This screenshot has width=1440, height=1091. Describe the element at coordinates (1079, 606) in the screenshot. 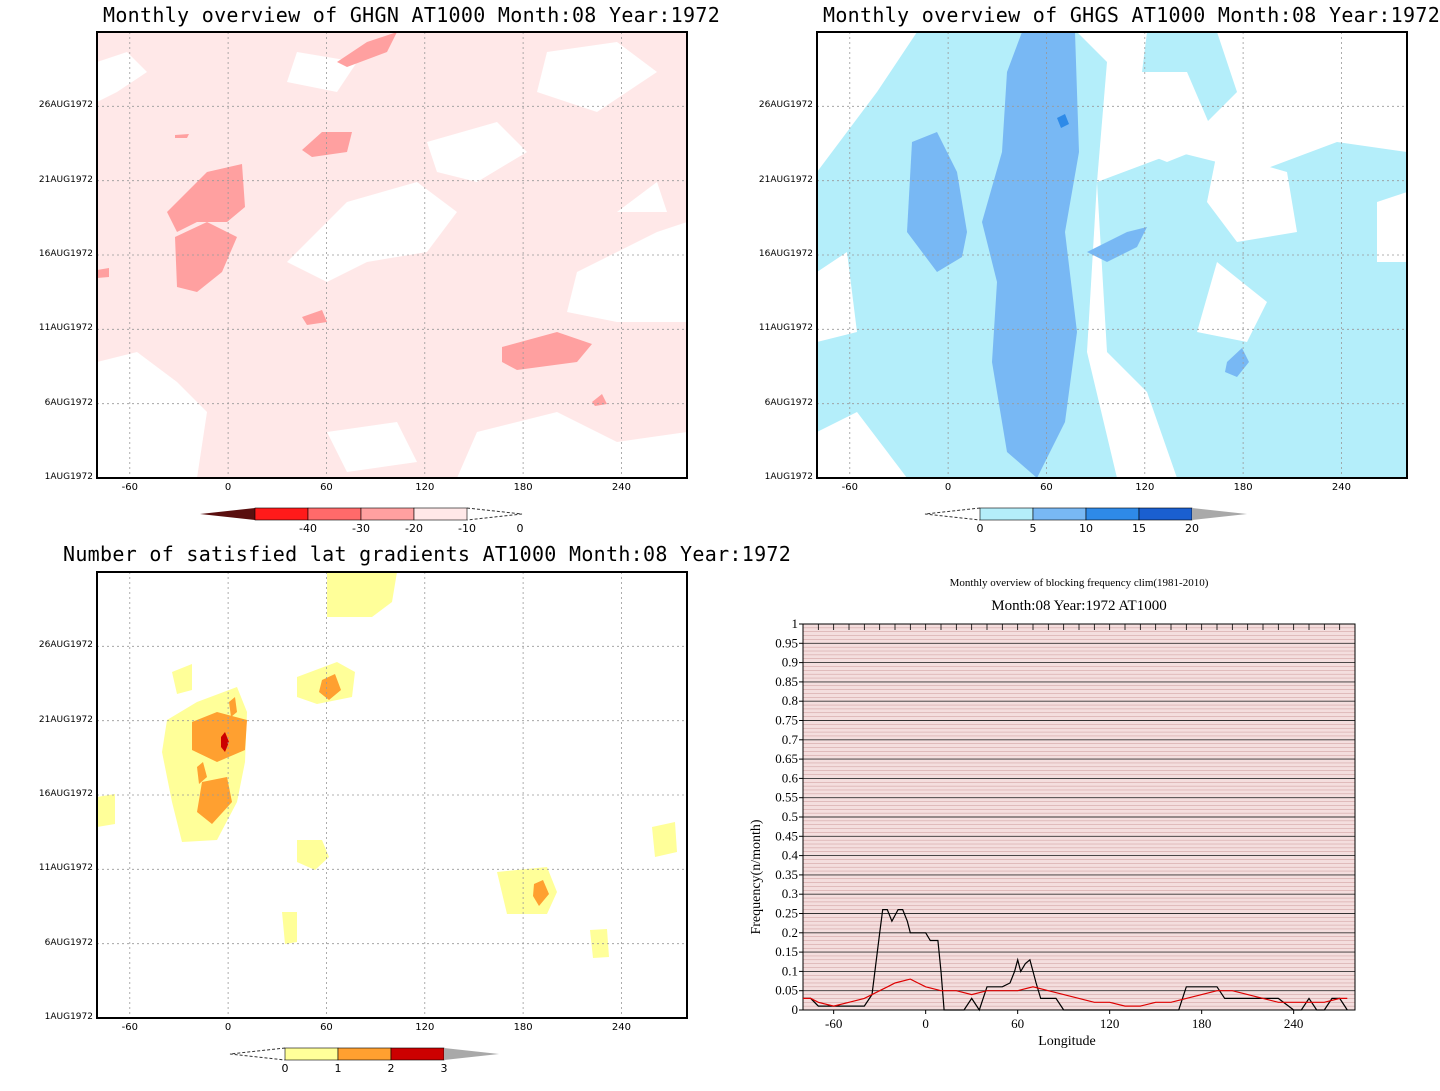

I see `freq-subtitle: Month:08 Year:1972 AT1000` at that location.